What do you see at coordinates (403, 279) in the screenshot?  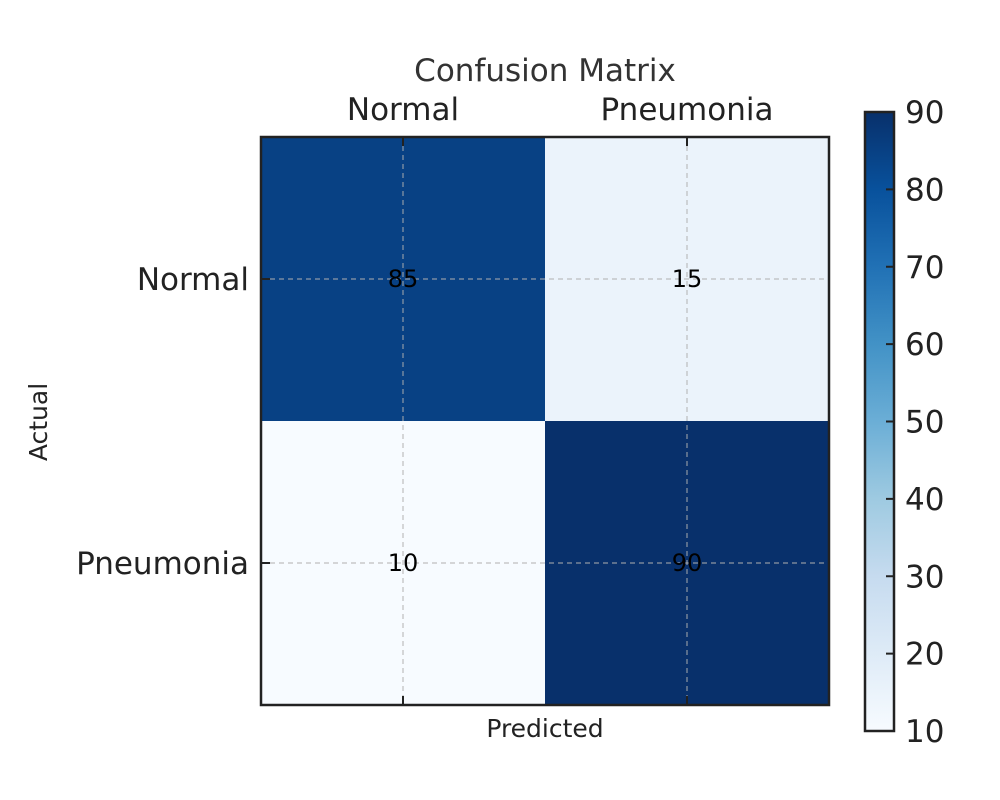 I see `cell-value-label: 85` at bounding box center [403, 279].